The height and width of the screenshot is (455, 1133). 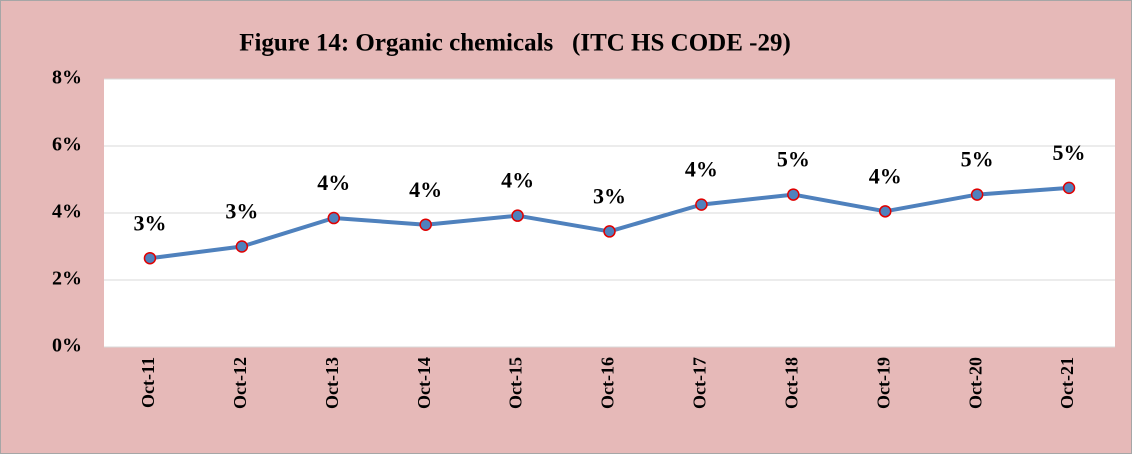 What do you see at coordinates (516, 383) in the screenshot?
I see `x-tick-label: Oct-15` at bounding box center [516, 383].